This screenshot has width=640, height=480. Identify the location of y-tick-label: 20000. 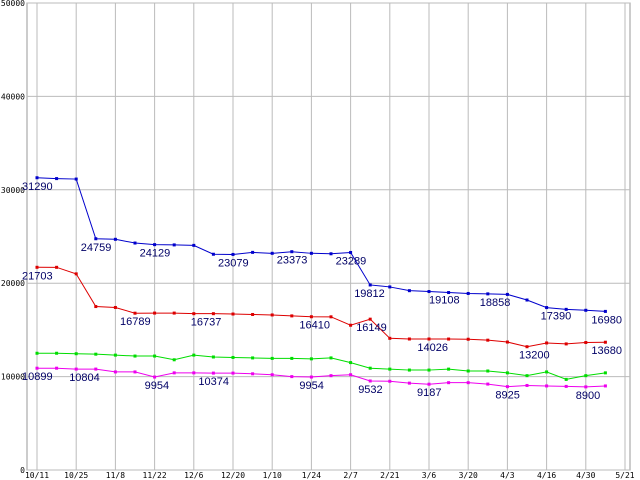
(13, 283).